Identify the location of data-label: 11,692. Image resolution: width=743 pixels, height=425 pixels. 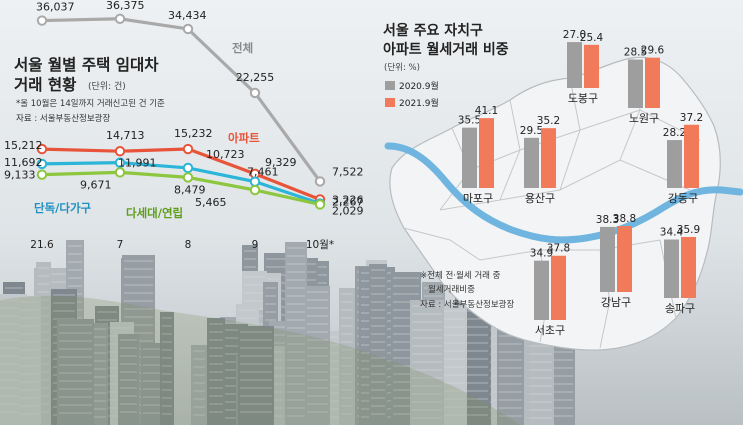
(23, 162).